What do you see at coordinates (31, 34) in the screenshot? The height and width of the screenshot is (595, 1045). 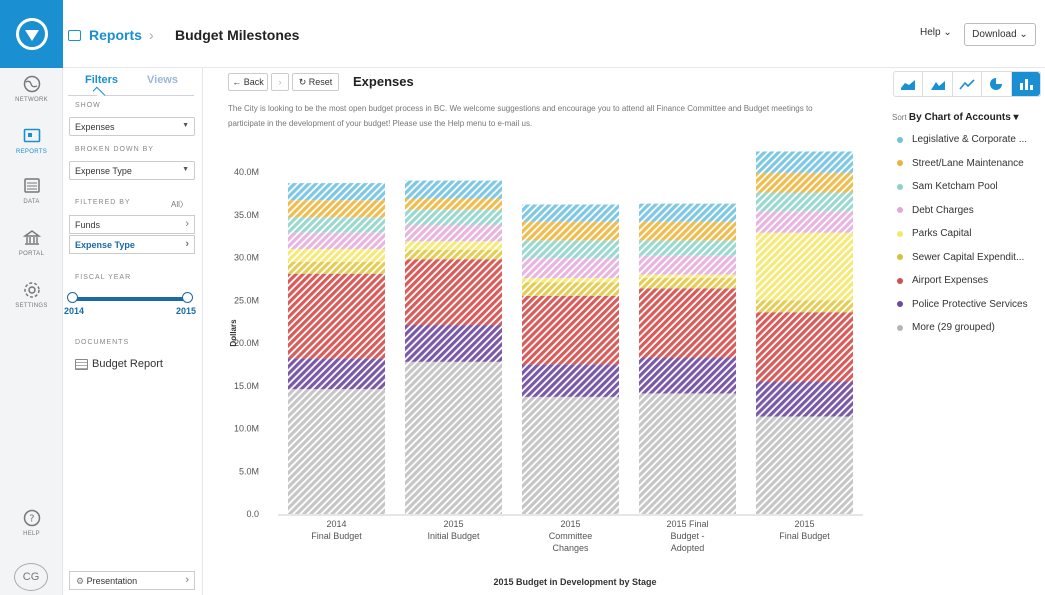 I see `app-logo` at bounding box center [31, 34].